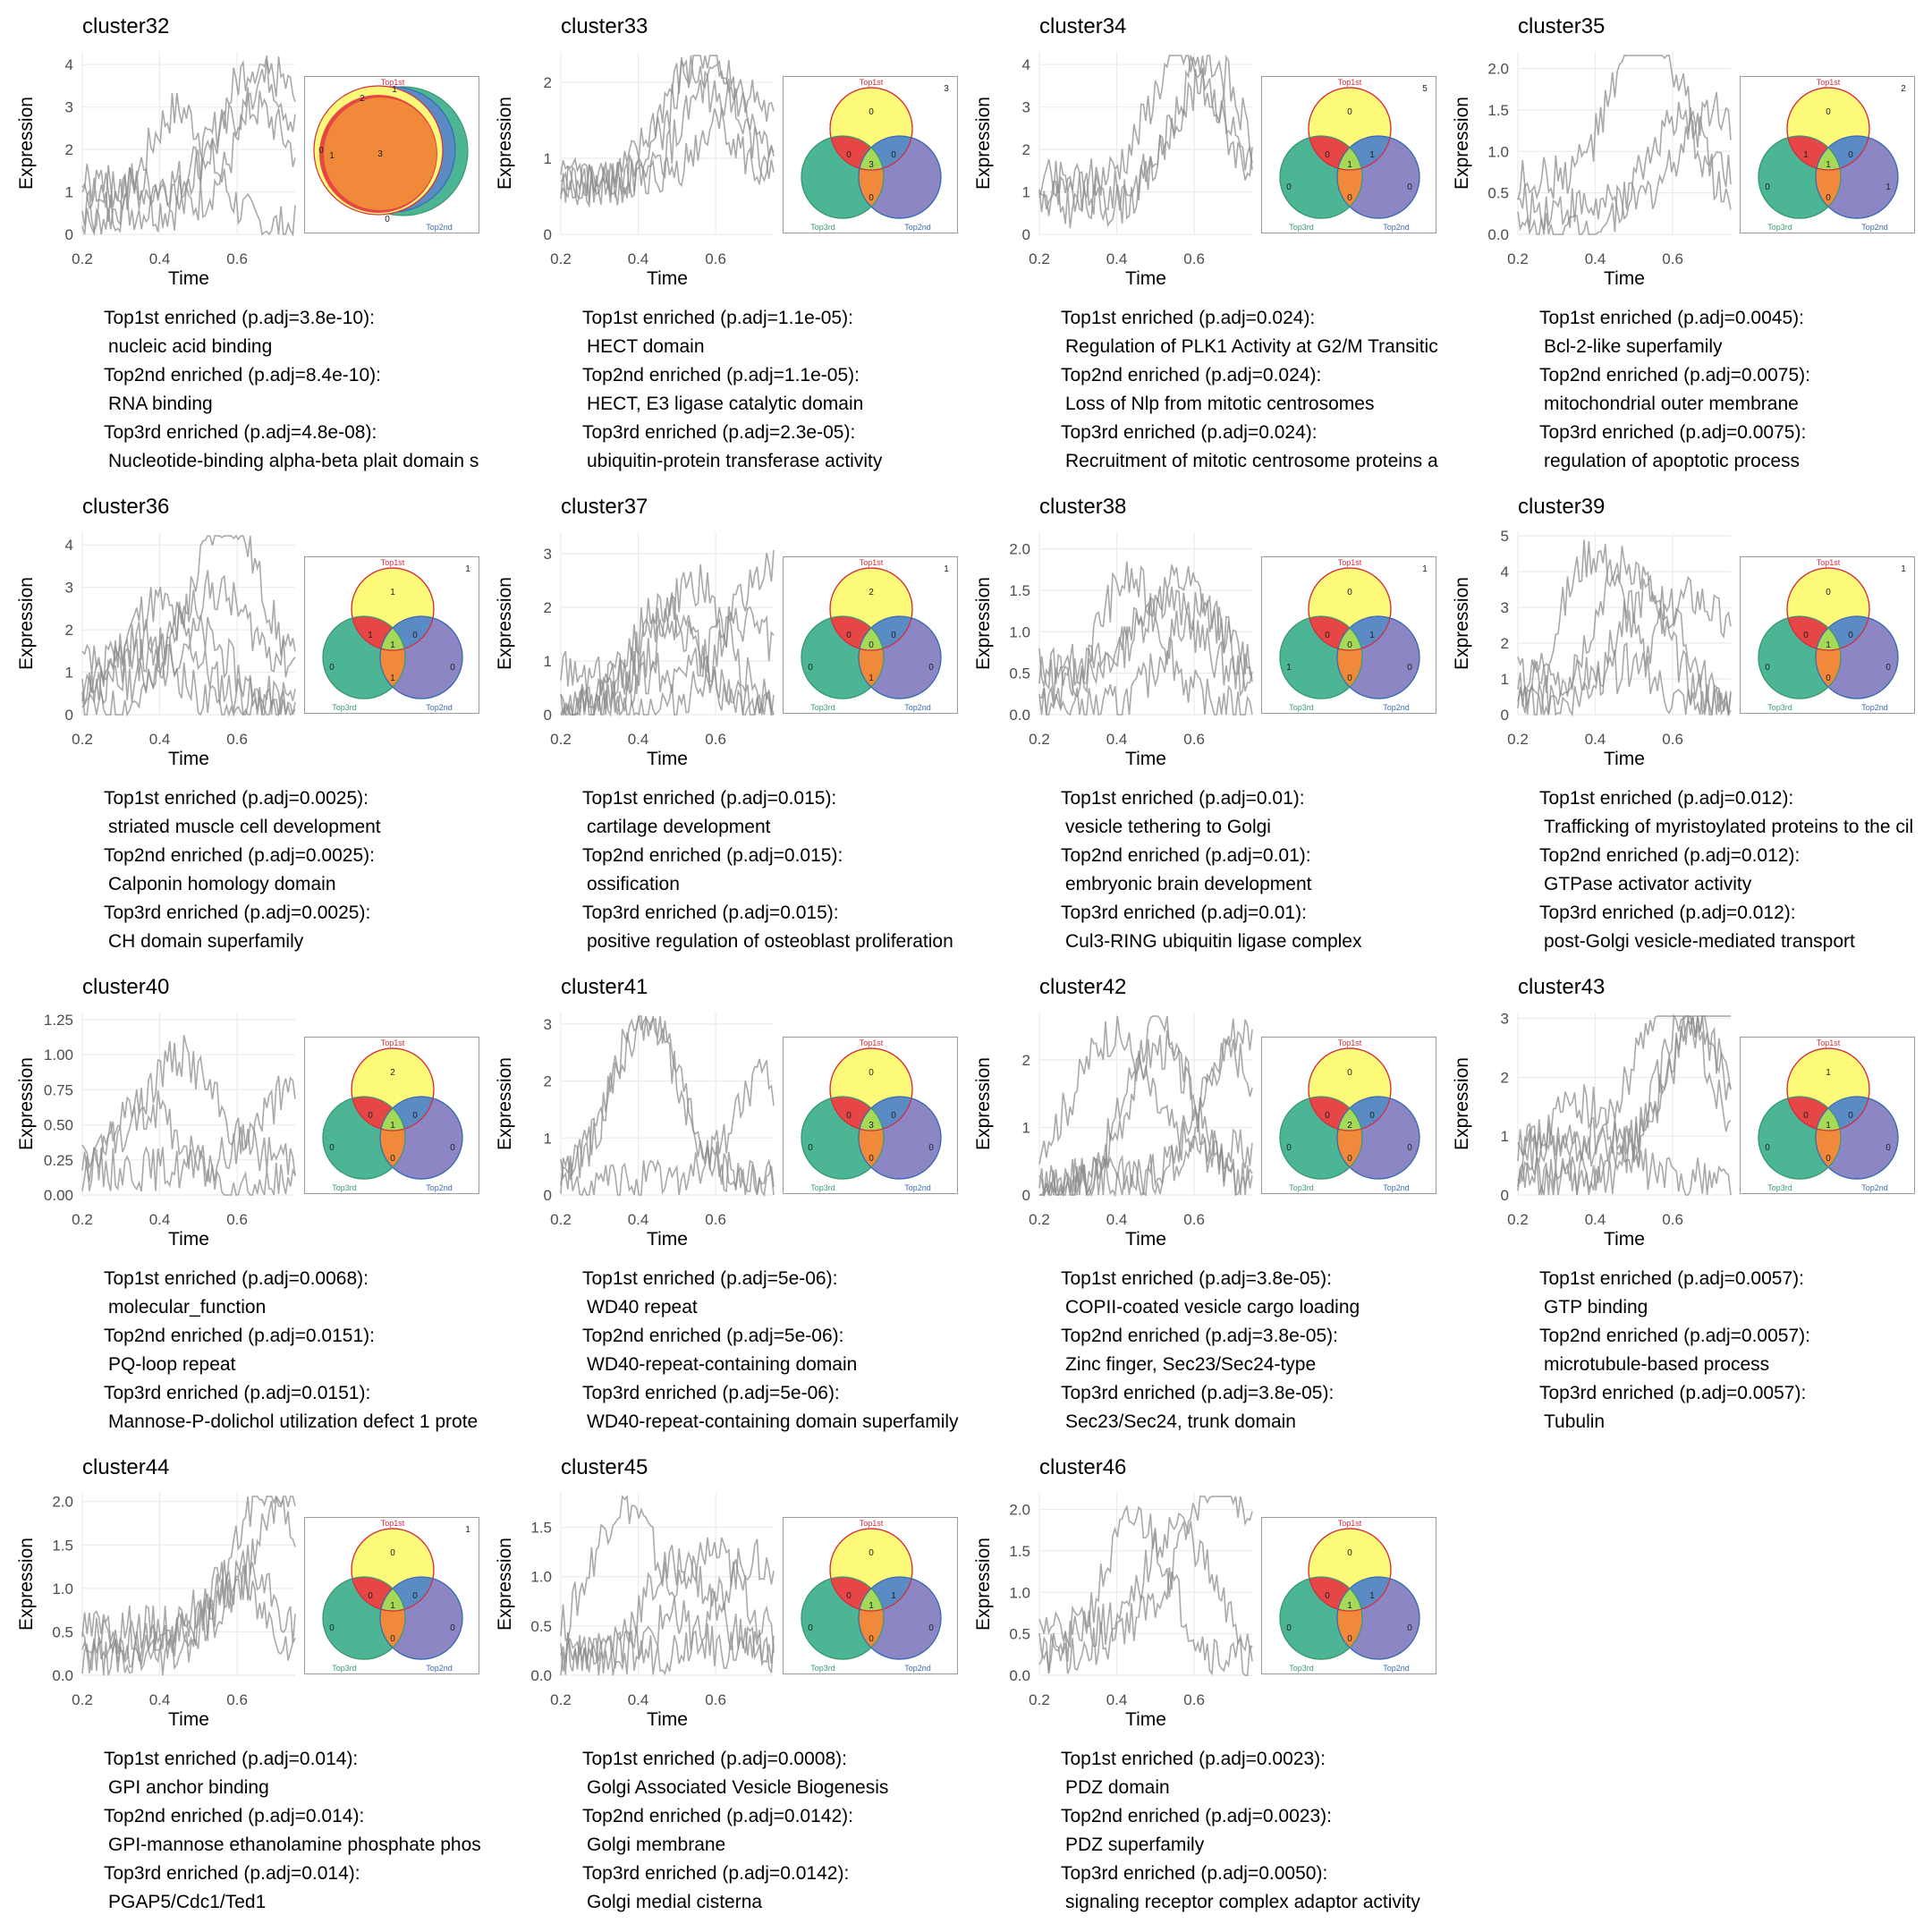  I want to click on venn-svg: Top1st Top2nd Top3rd 2 0 0 0 0 1 0 1, so click(875, 635).